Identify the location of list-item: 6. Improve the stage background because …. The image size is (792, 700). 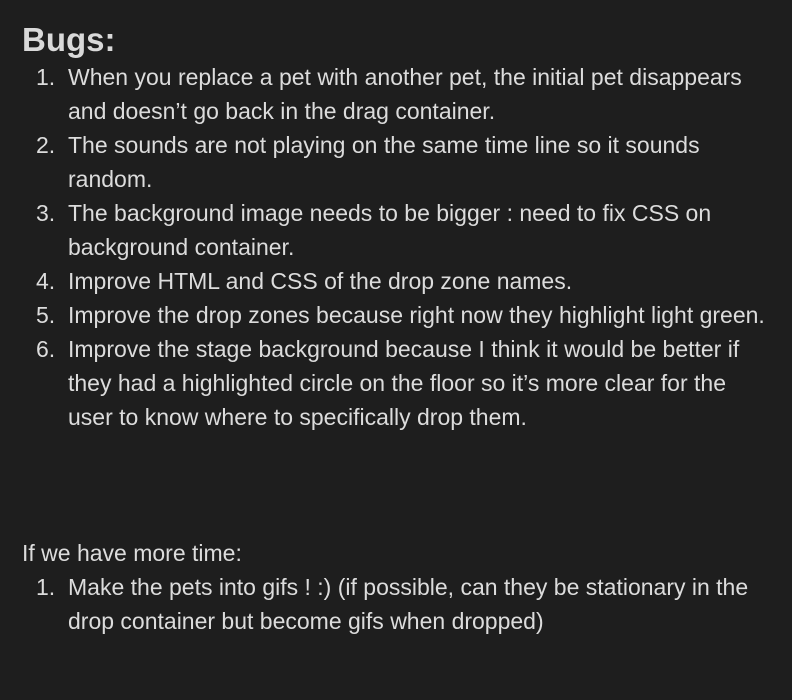
(406, 383).